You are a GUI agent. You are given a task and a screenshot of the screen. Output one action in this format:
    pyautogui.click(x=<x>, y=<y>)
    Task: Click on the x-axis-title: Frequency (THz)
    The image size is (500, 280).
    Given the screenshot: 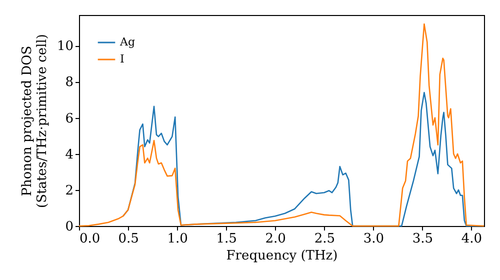 What is the action you would take?
    pyautogui.click(x=282, y=256)
    